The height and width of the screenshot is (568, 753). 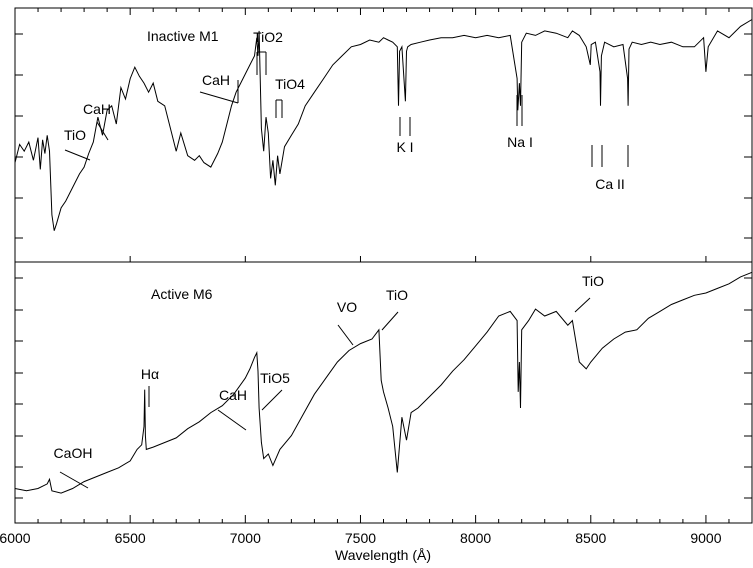 What do you see at coordinates (590, 538) in the screenshot?
I see `x-tick-label-5: 8500` at bounding box center [590, 538].